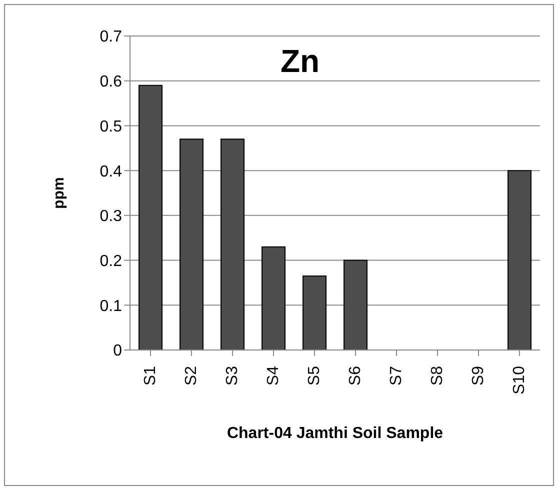  I want to click on y-tick-label: 0.2, so click(111, 261).